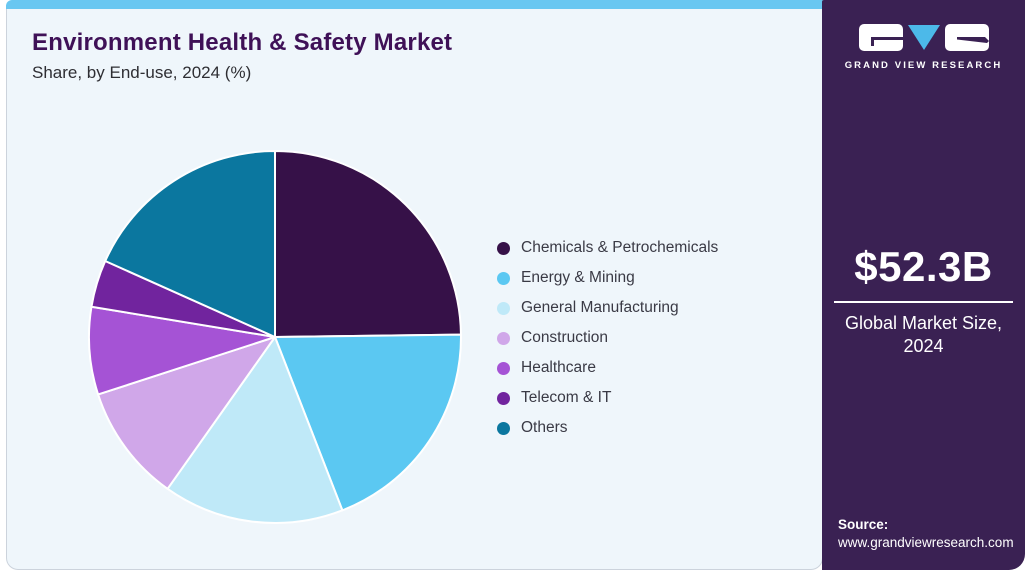 The image size is (1025, 576). Describe the element at coordinates (923, 266) in the screenshot. I see `market-size-value: $52.3B` at that location.